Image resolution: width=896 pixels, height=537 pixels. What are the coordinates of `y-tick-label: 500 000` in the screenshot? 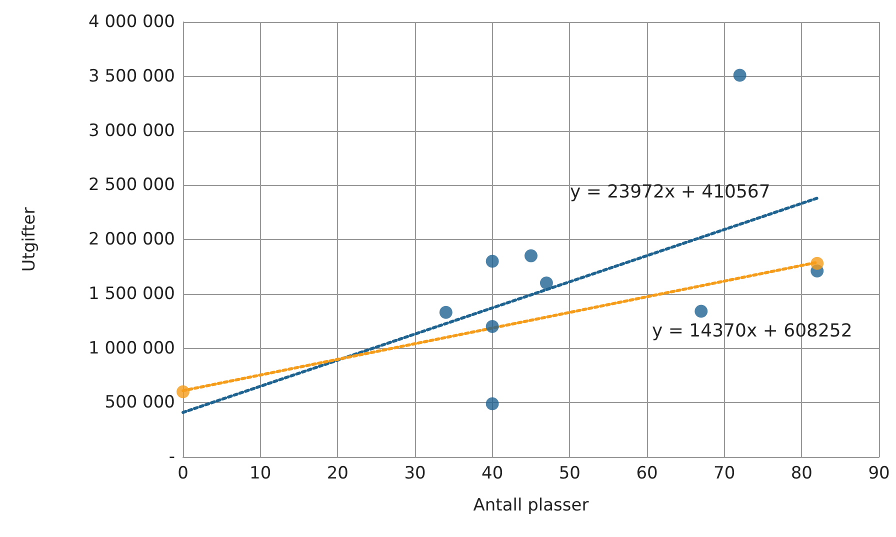 It's located at (139, 402).